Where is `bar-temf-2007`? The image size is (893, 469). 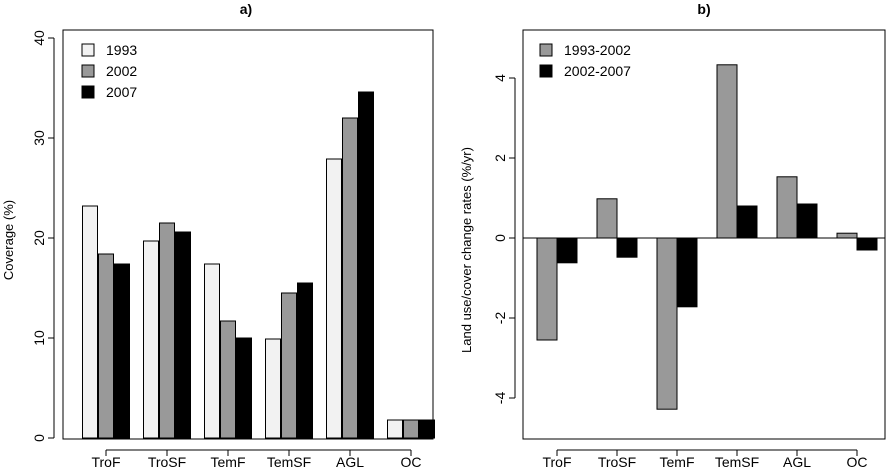
bar-temf-2007 is located at coordinates (244, 388).